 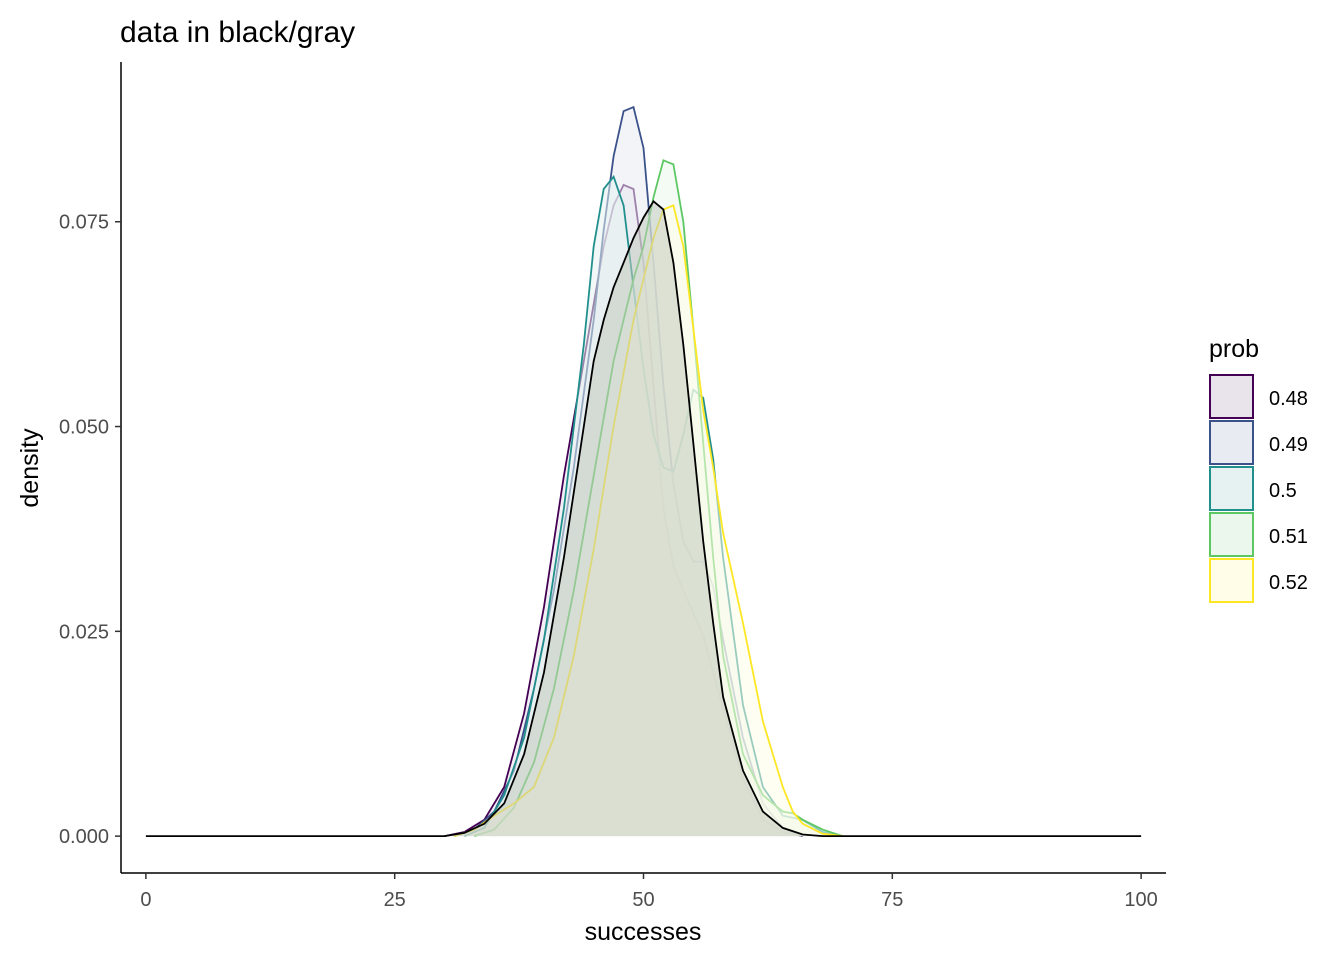 I want to click on x-tick-label: 100, so click(x=1140, y=900).